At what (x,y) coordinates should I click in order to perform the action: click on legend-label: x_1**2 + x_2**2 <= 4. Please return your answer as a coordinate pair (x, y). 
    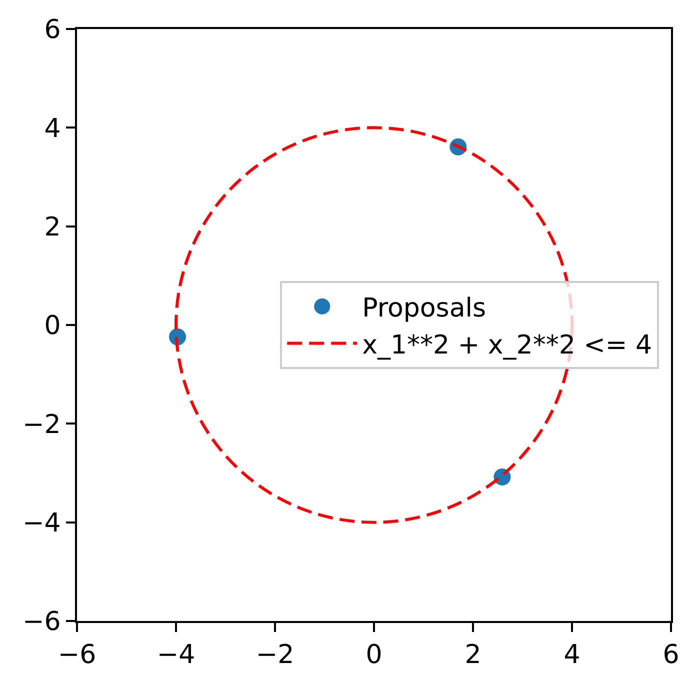
    Looking at the image, I should click on (507, 345).